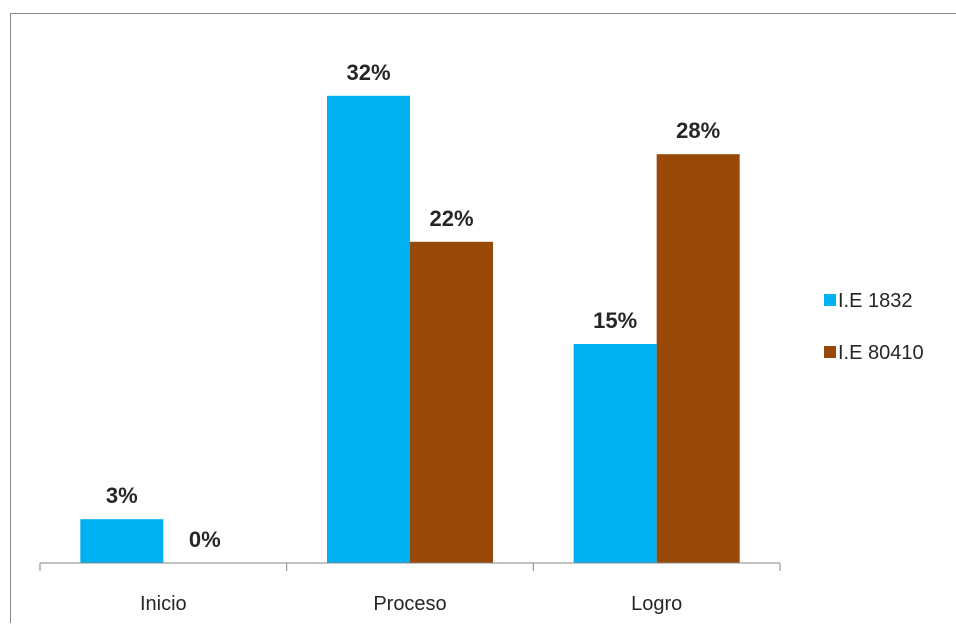 The width and height of the screenshot is (956, 626). Describe the element at coordinates (163, 604) in the screenshot. I see `x-tick-label: Inicio` at that location.